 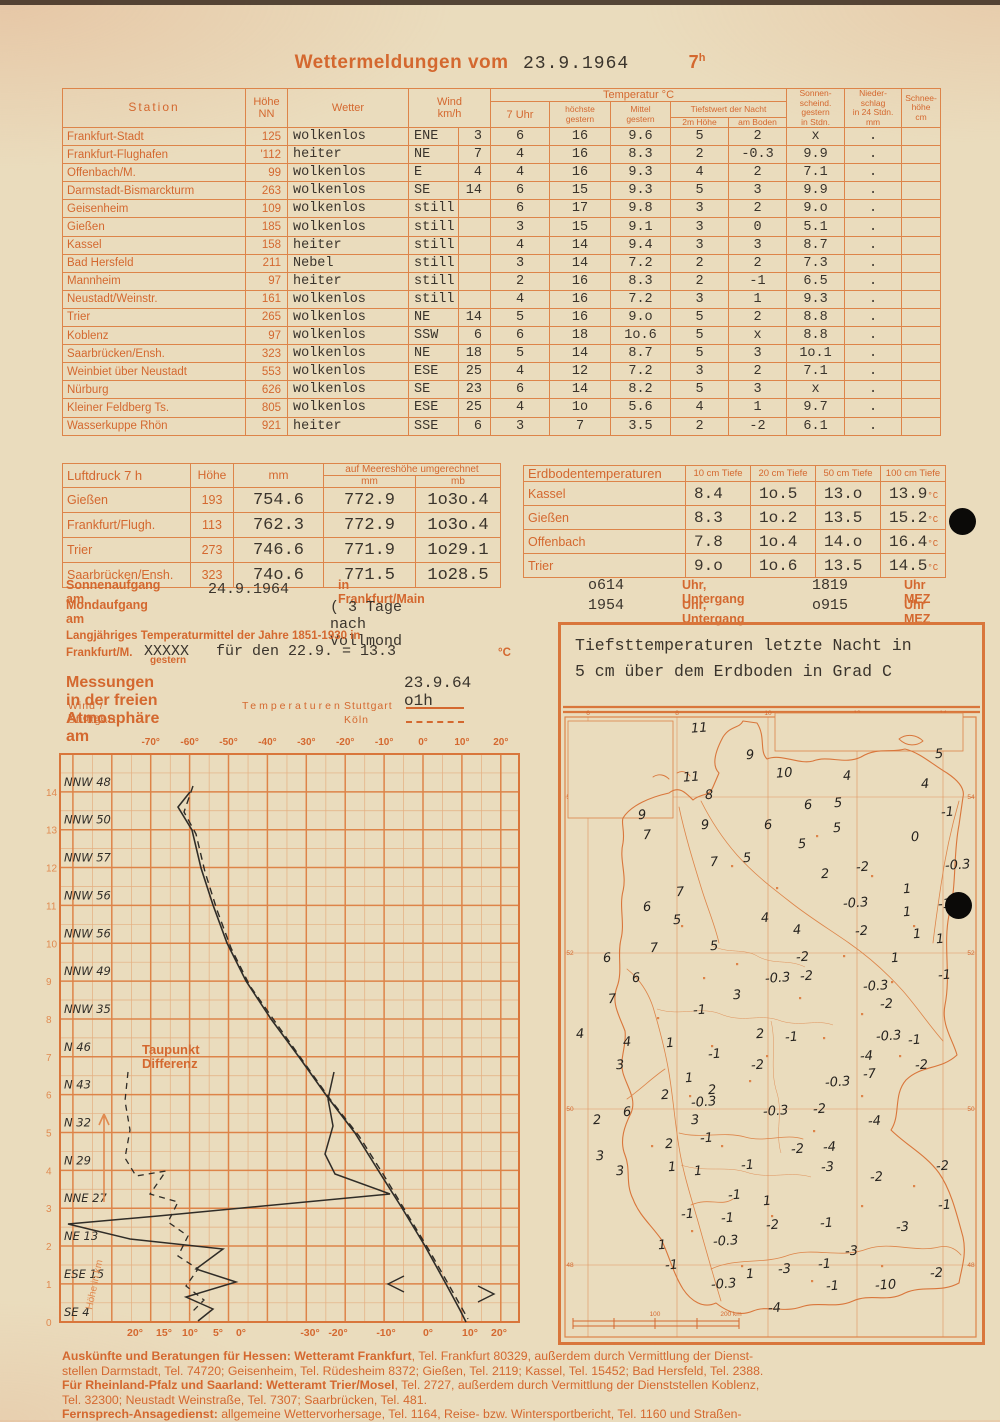 What do you see at coordinates (458, 481) in the screenshot?
I see `pressure-sea-mb-header: mb` at bounding box center [458, 481].